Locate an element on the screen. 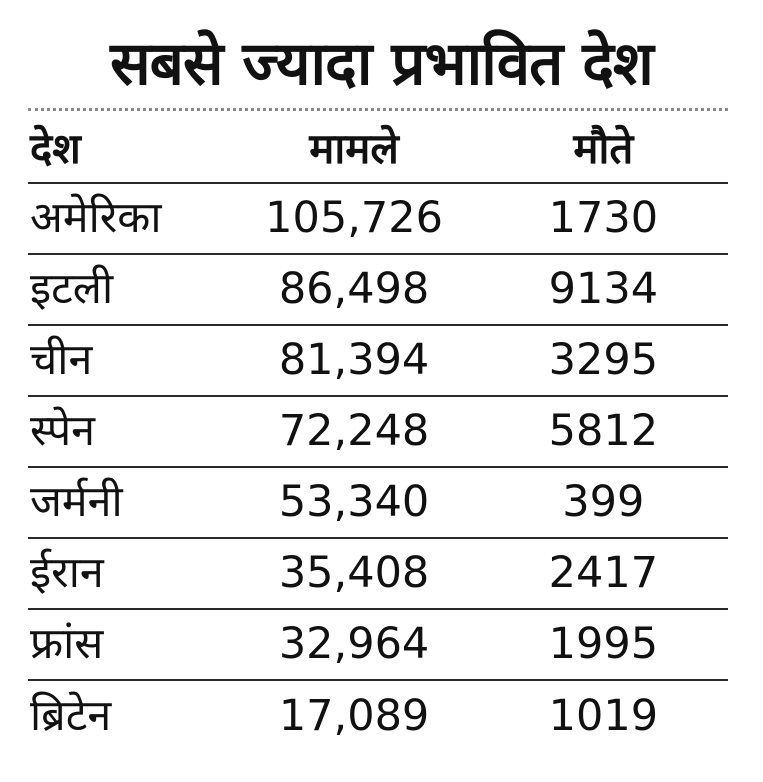 The width and height of the screenshot is (763, 782). deaths-cell: 2417 is located at coordinates (603, 573).